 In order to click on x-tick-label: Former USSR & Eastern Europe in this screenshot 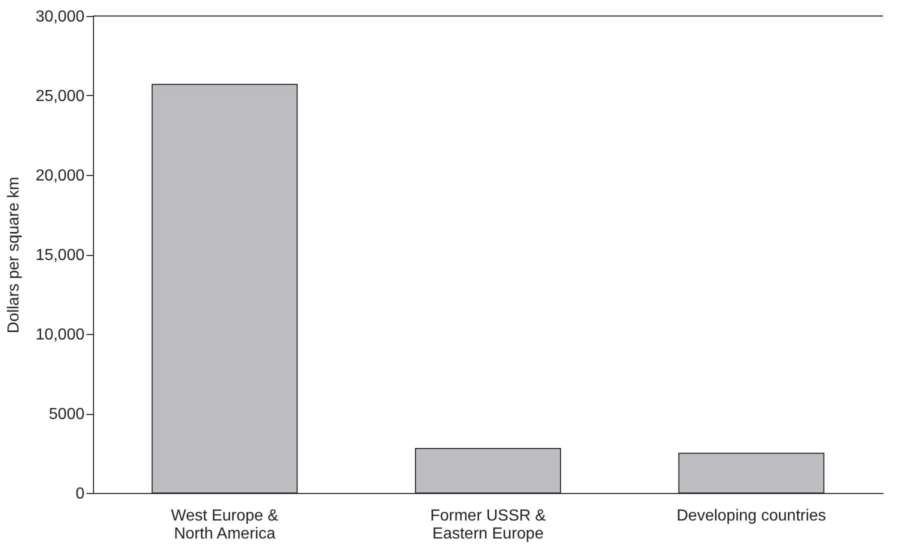, I will do `click(488, 525)`.